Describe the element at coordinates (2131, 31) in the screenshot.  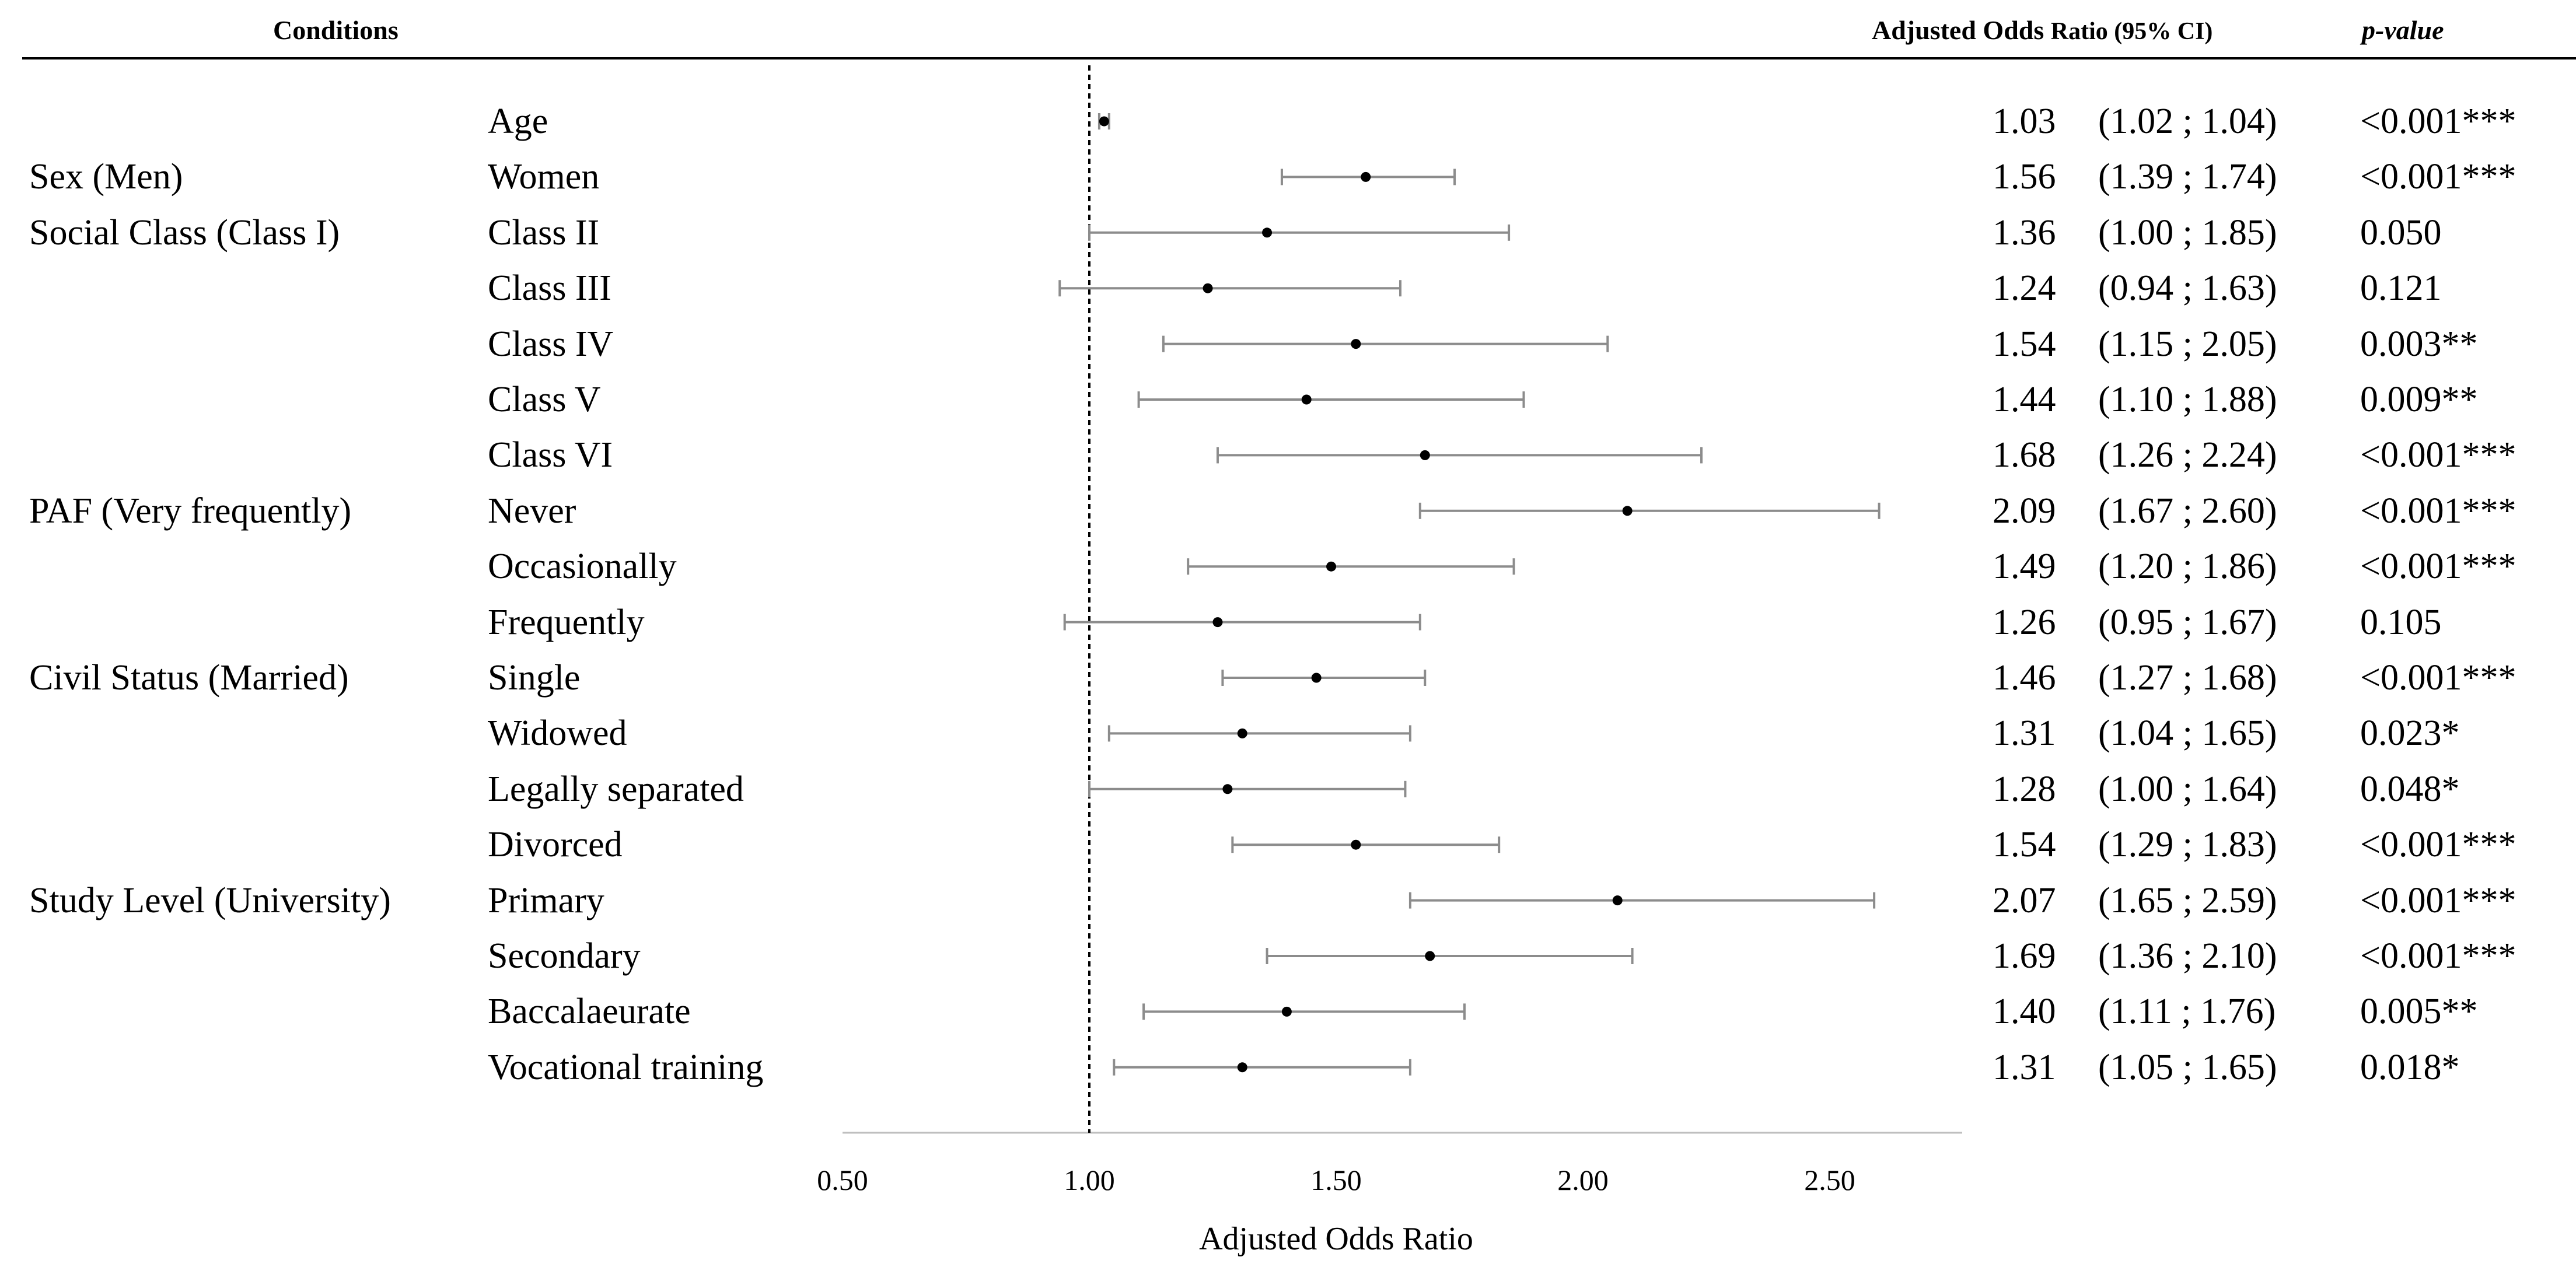
I see `ci-header-text: Ratio (95% CI)` at that location.